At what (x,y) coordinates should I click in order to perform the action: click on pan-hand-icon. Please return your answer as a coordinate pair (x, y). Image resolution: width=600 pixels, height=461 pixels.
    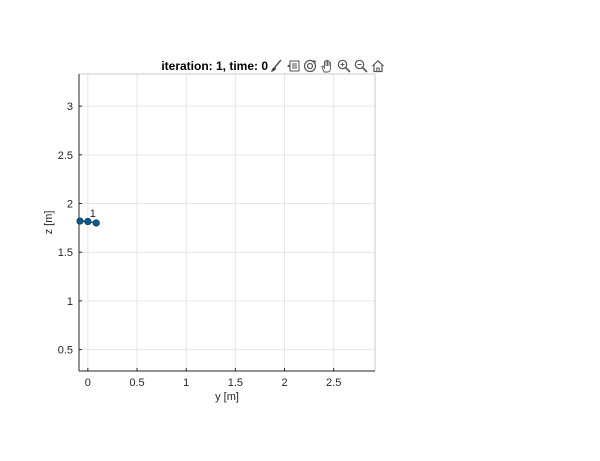
    Looking at the image, I should click on (326, 66).